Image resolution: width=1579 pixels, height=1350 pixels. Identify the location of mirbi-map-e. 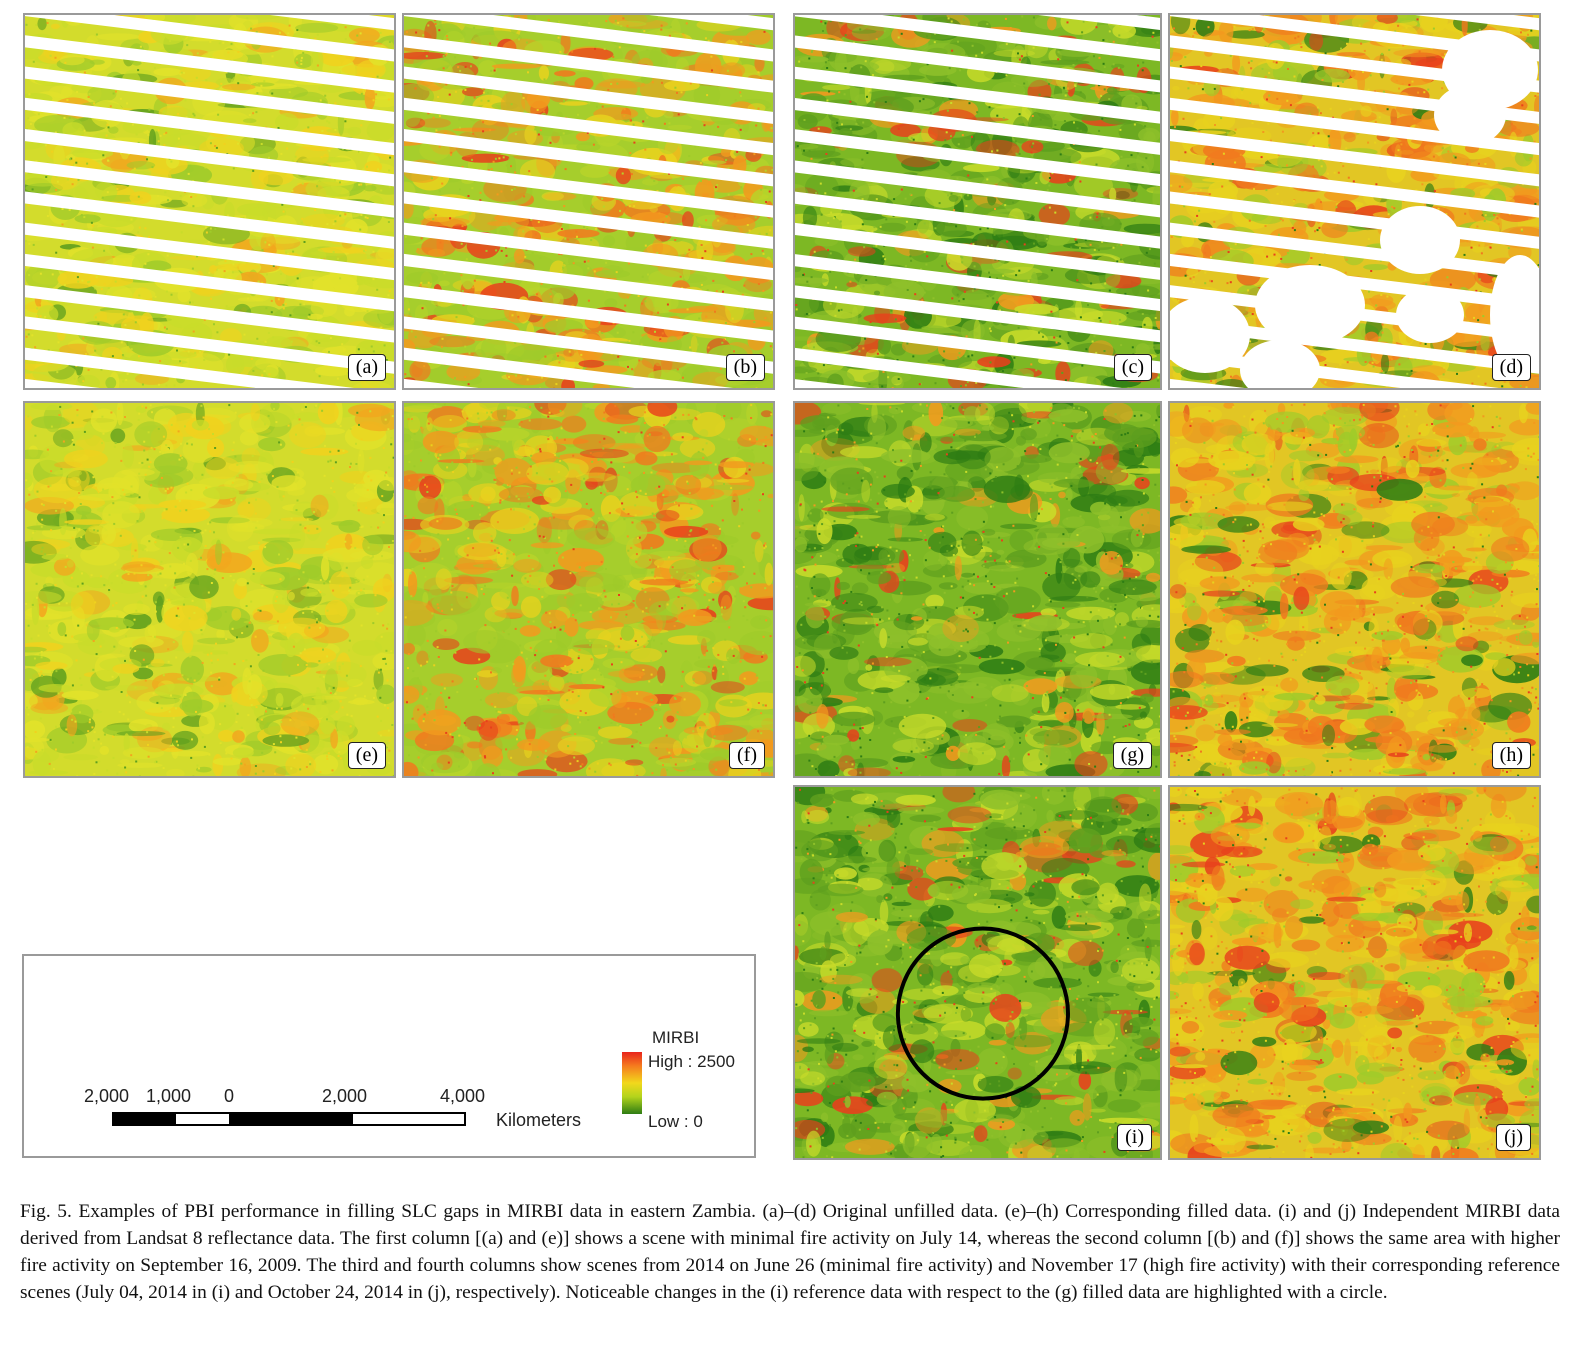
(209, 589).